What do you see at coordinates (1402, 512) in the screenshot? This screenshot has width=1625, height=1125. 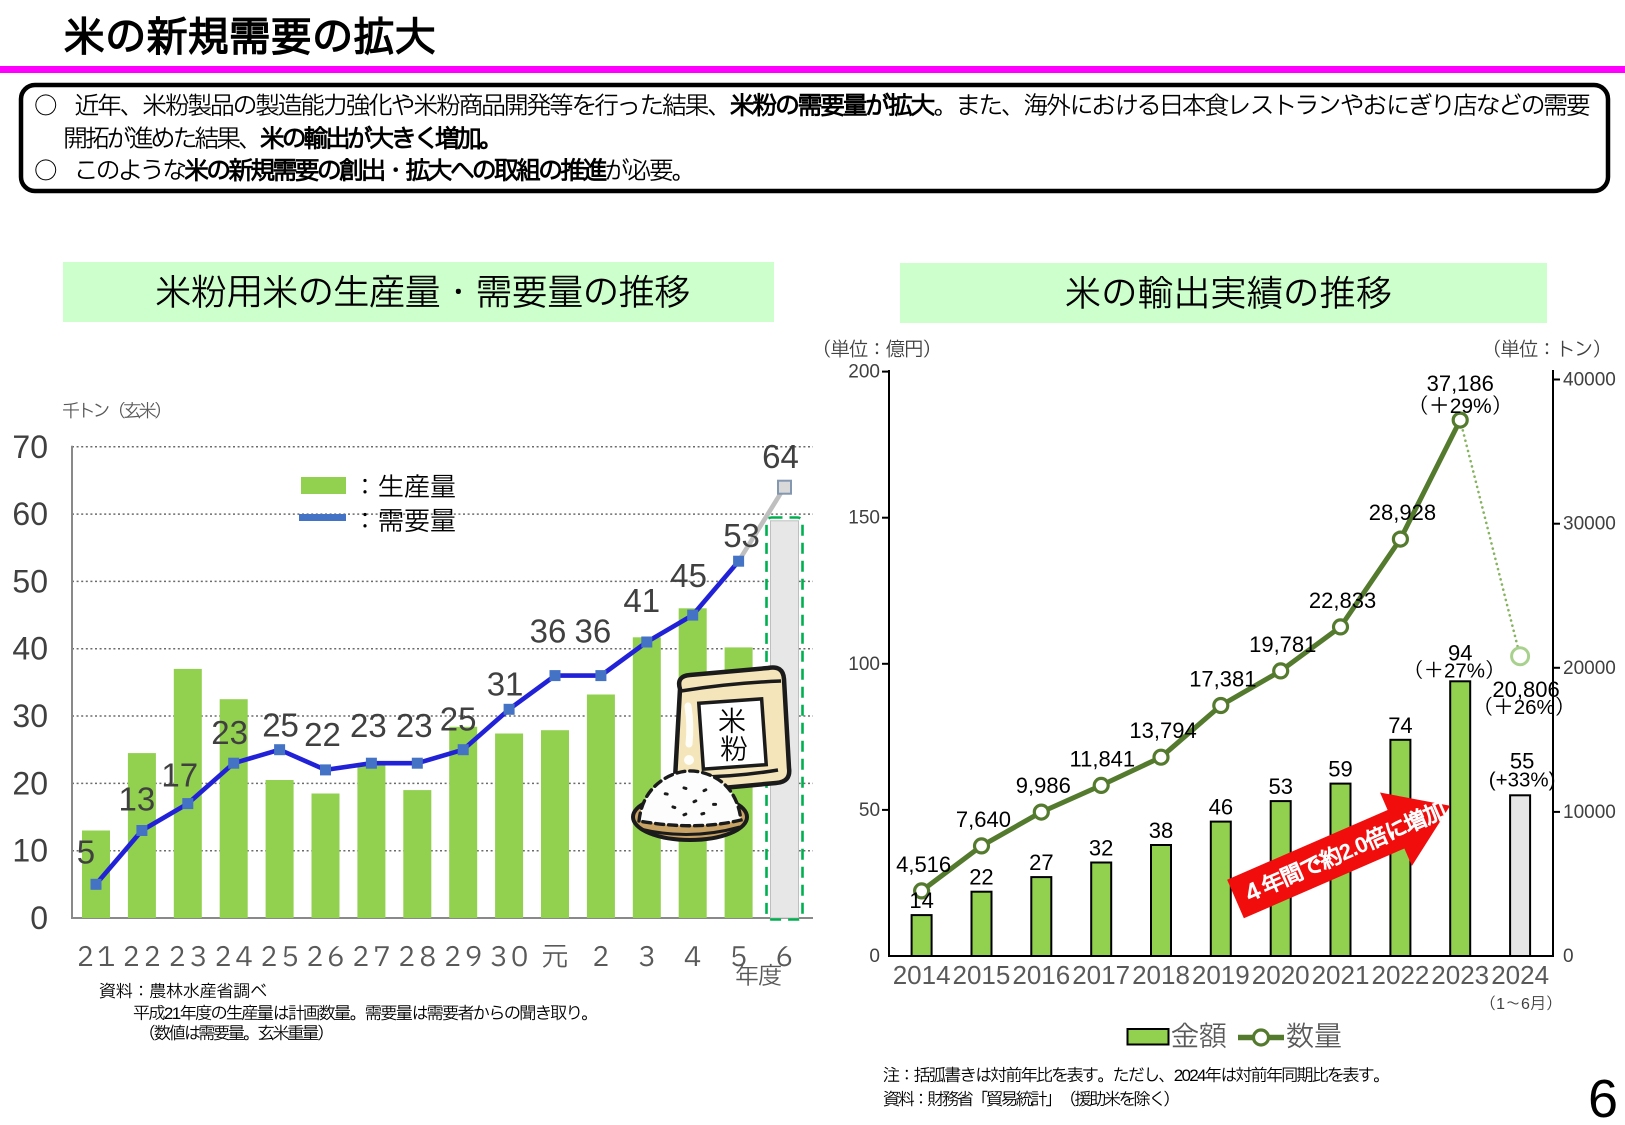 I see `svg-text: 28,928` at bounding box center [1402, 512].